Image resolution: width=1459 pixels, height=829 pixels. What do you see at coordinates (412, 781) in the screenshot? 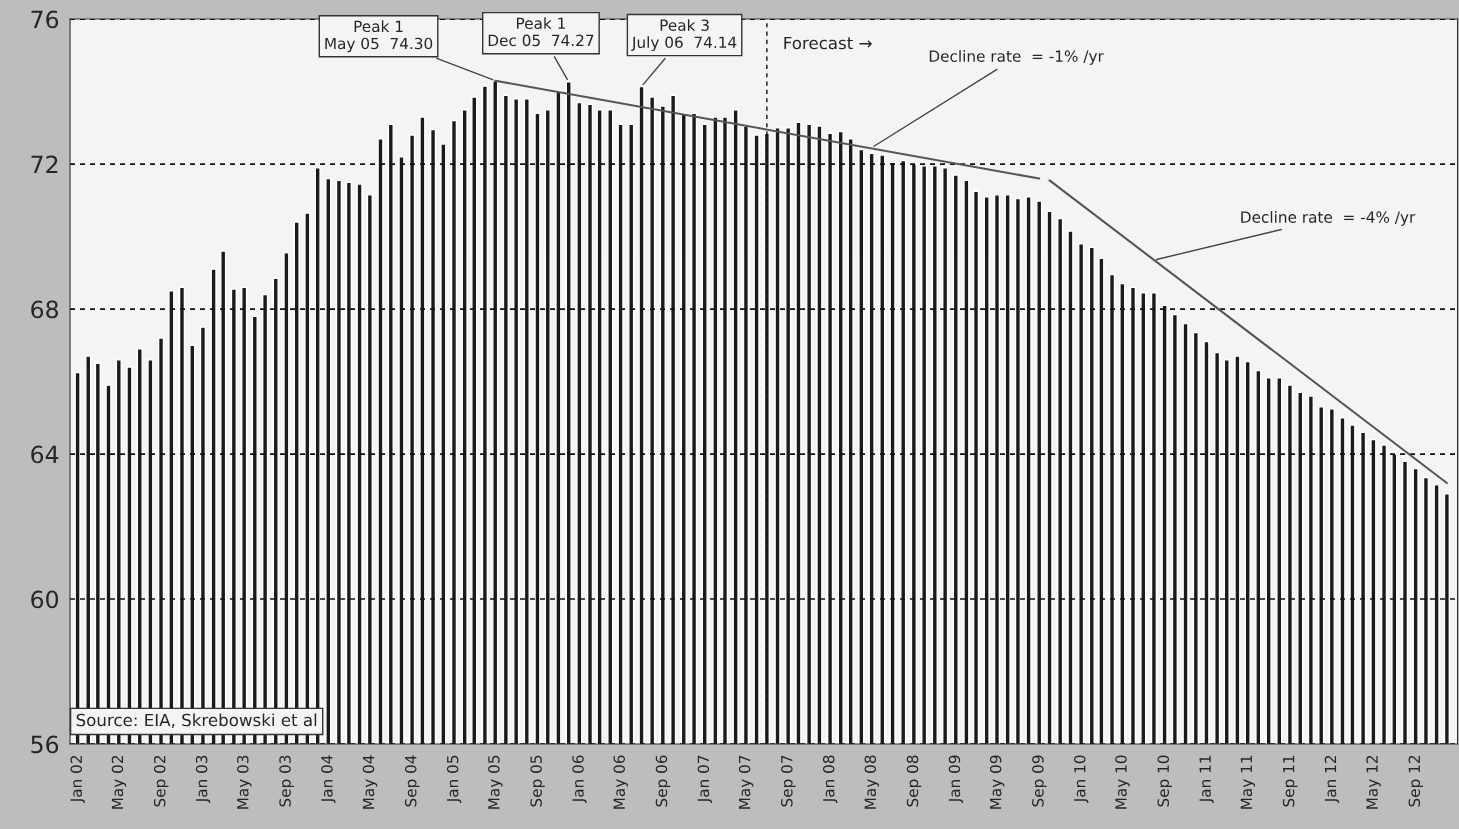
I see `x-tick-label: Sep 04` at bounding box center [412, 781].